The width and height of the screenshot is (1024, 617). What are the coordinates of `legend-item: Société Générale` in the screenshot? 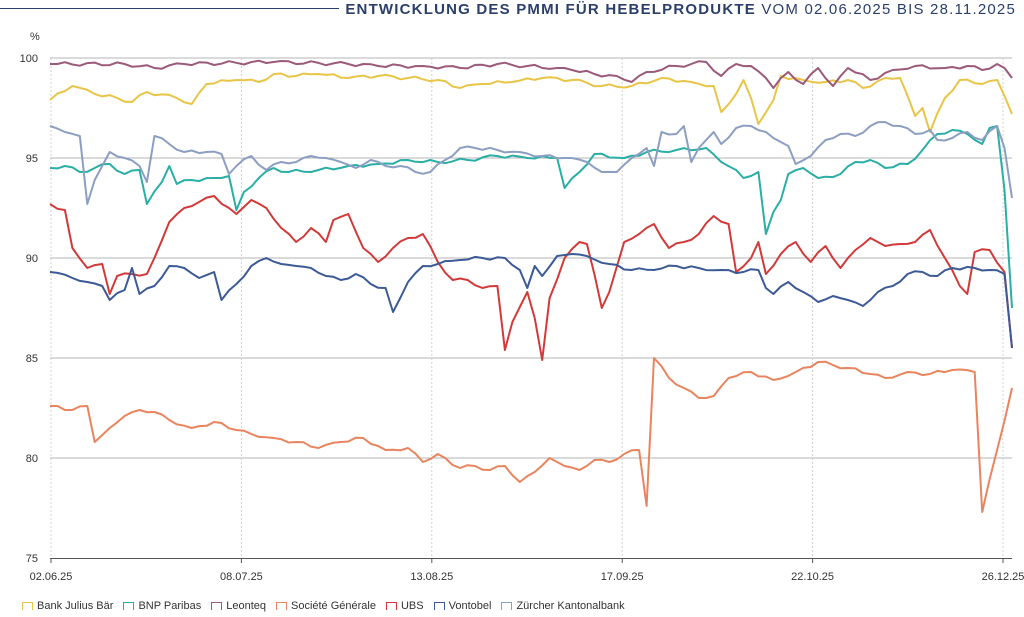 It's located at (325, 606).